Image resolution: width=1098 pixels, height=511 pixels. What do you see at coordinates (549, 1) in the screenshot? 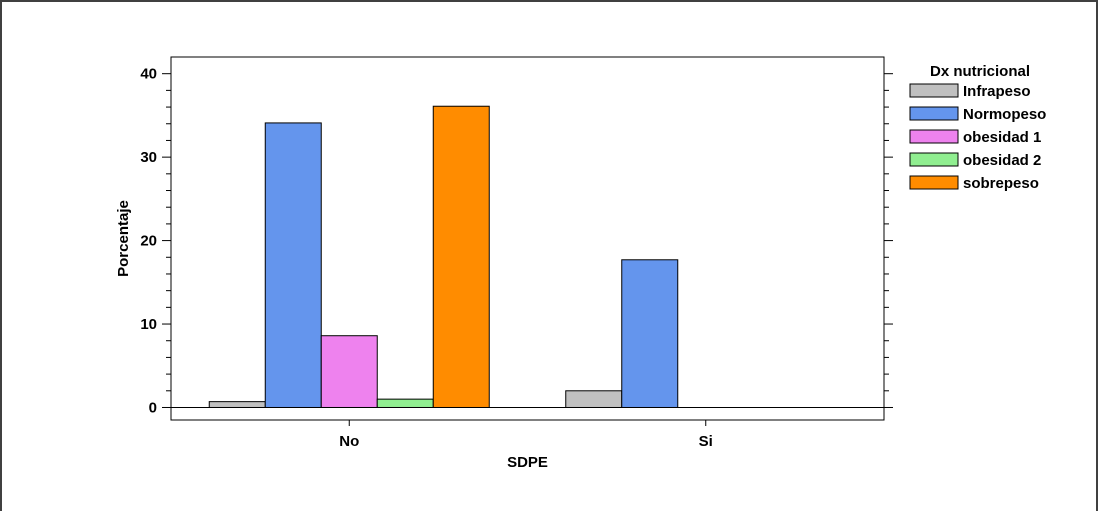
I see `frame-border-top` at bounding box center [549, 1].